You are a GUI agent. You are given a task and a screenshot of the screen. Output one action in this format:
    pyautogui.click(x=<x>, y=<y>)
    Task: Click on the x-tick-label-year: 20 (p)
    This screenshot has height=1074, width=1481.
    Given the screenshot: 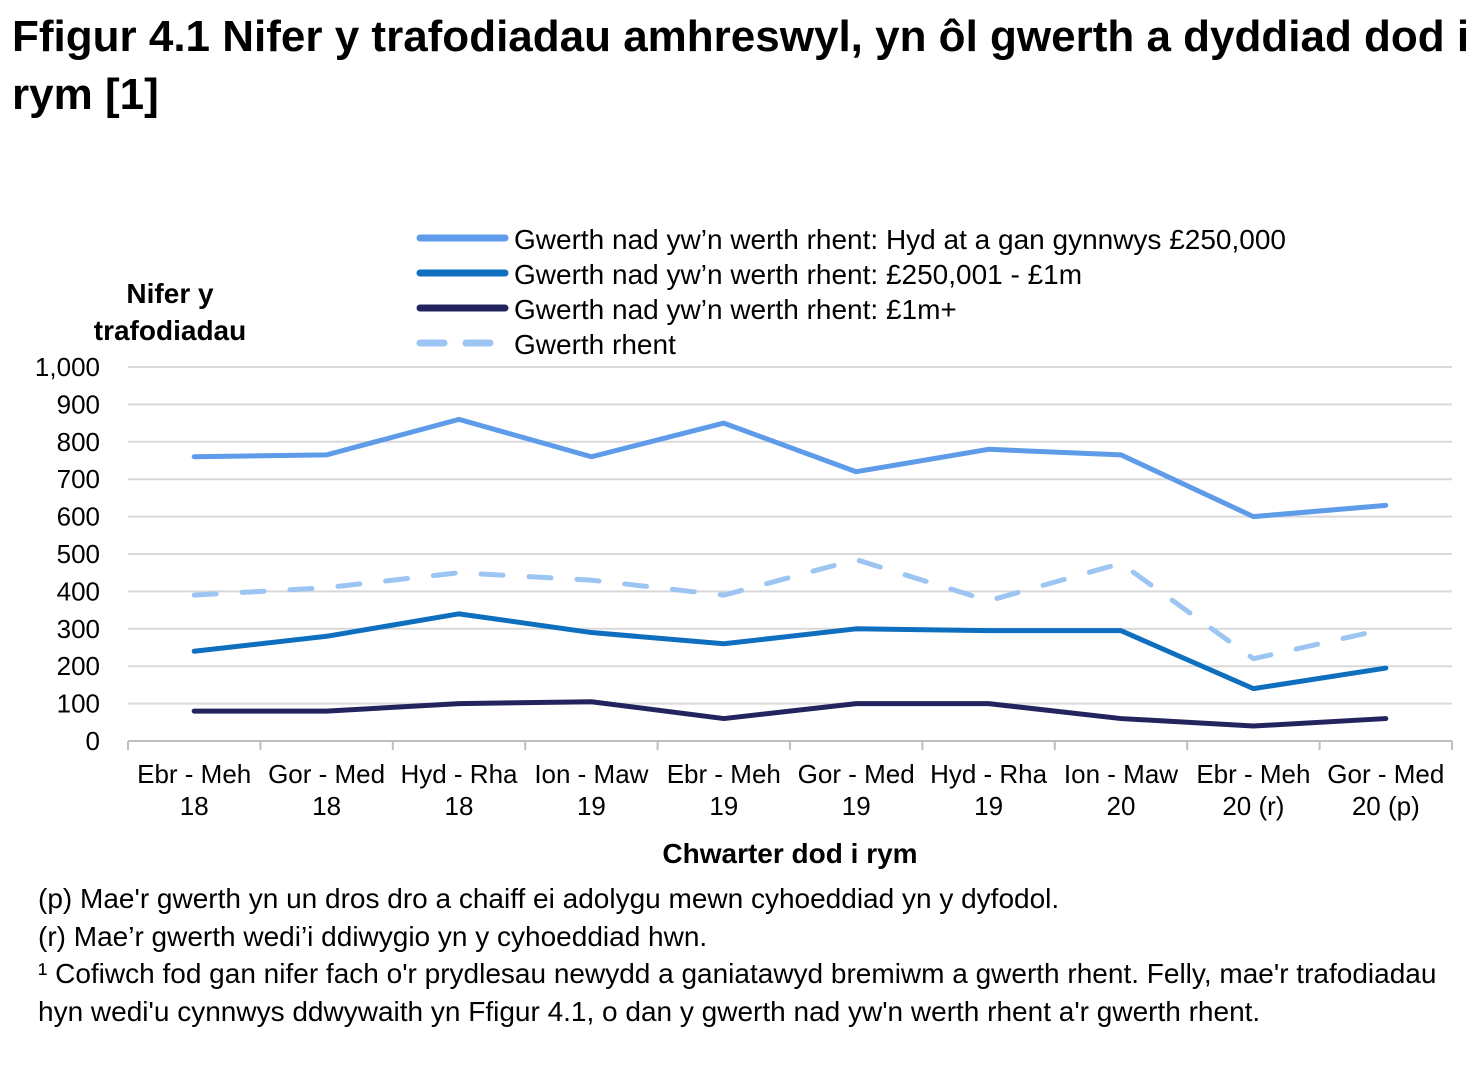 What is the action you would take?
    pyautogui.click(x=1386, y=806)
    